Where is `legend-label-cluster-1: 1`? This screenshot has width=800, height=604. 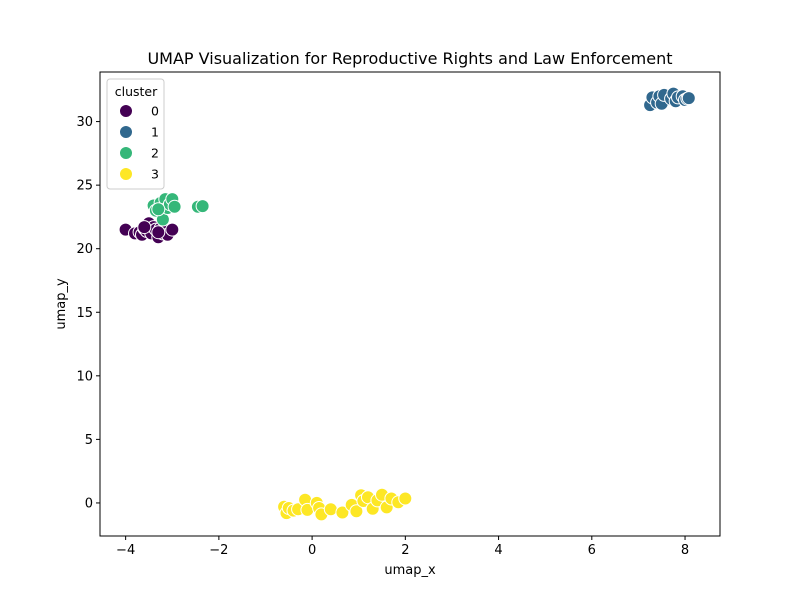 legend-label-cluster-1: 1 is located at coordinates (155, 132).